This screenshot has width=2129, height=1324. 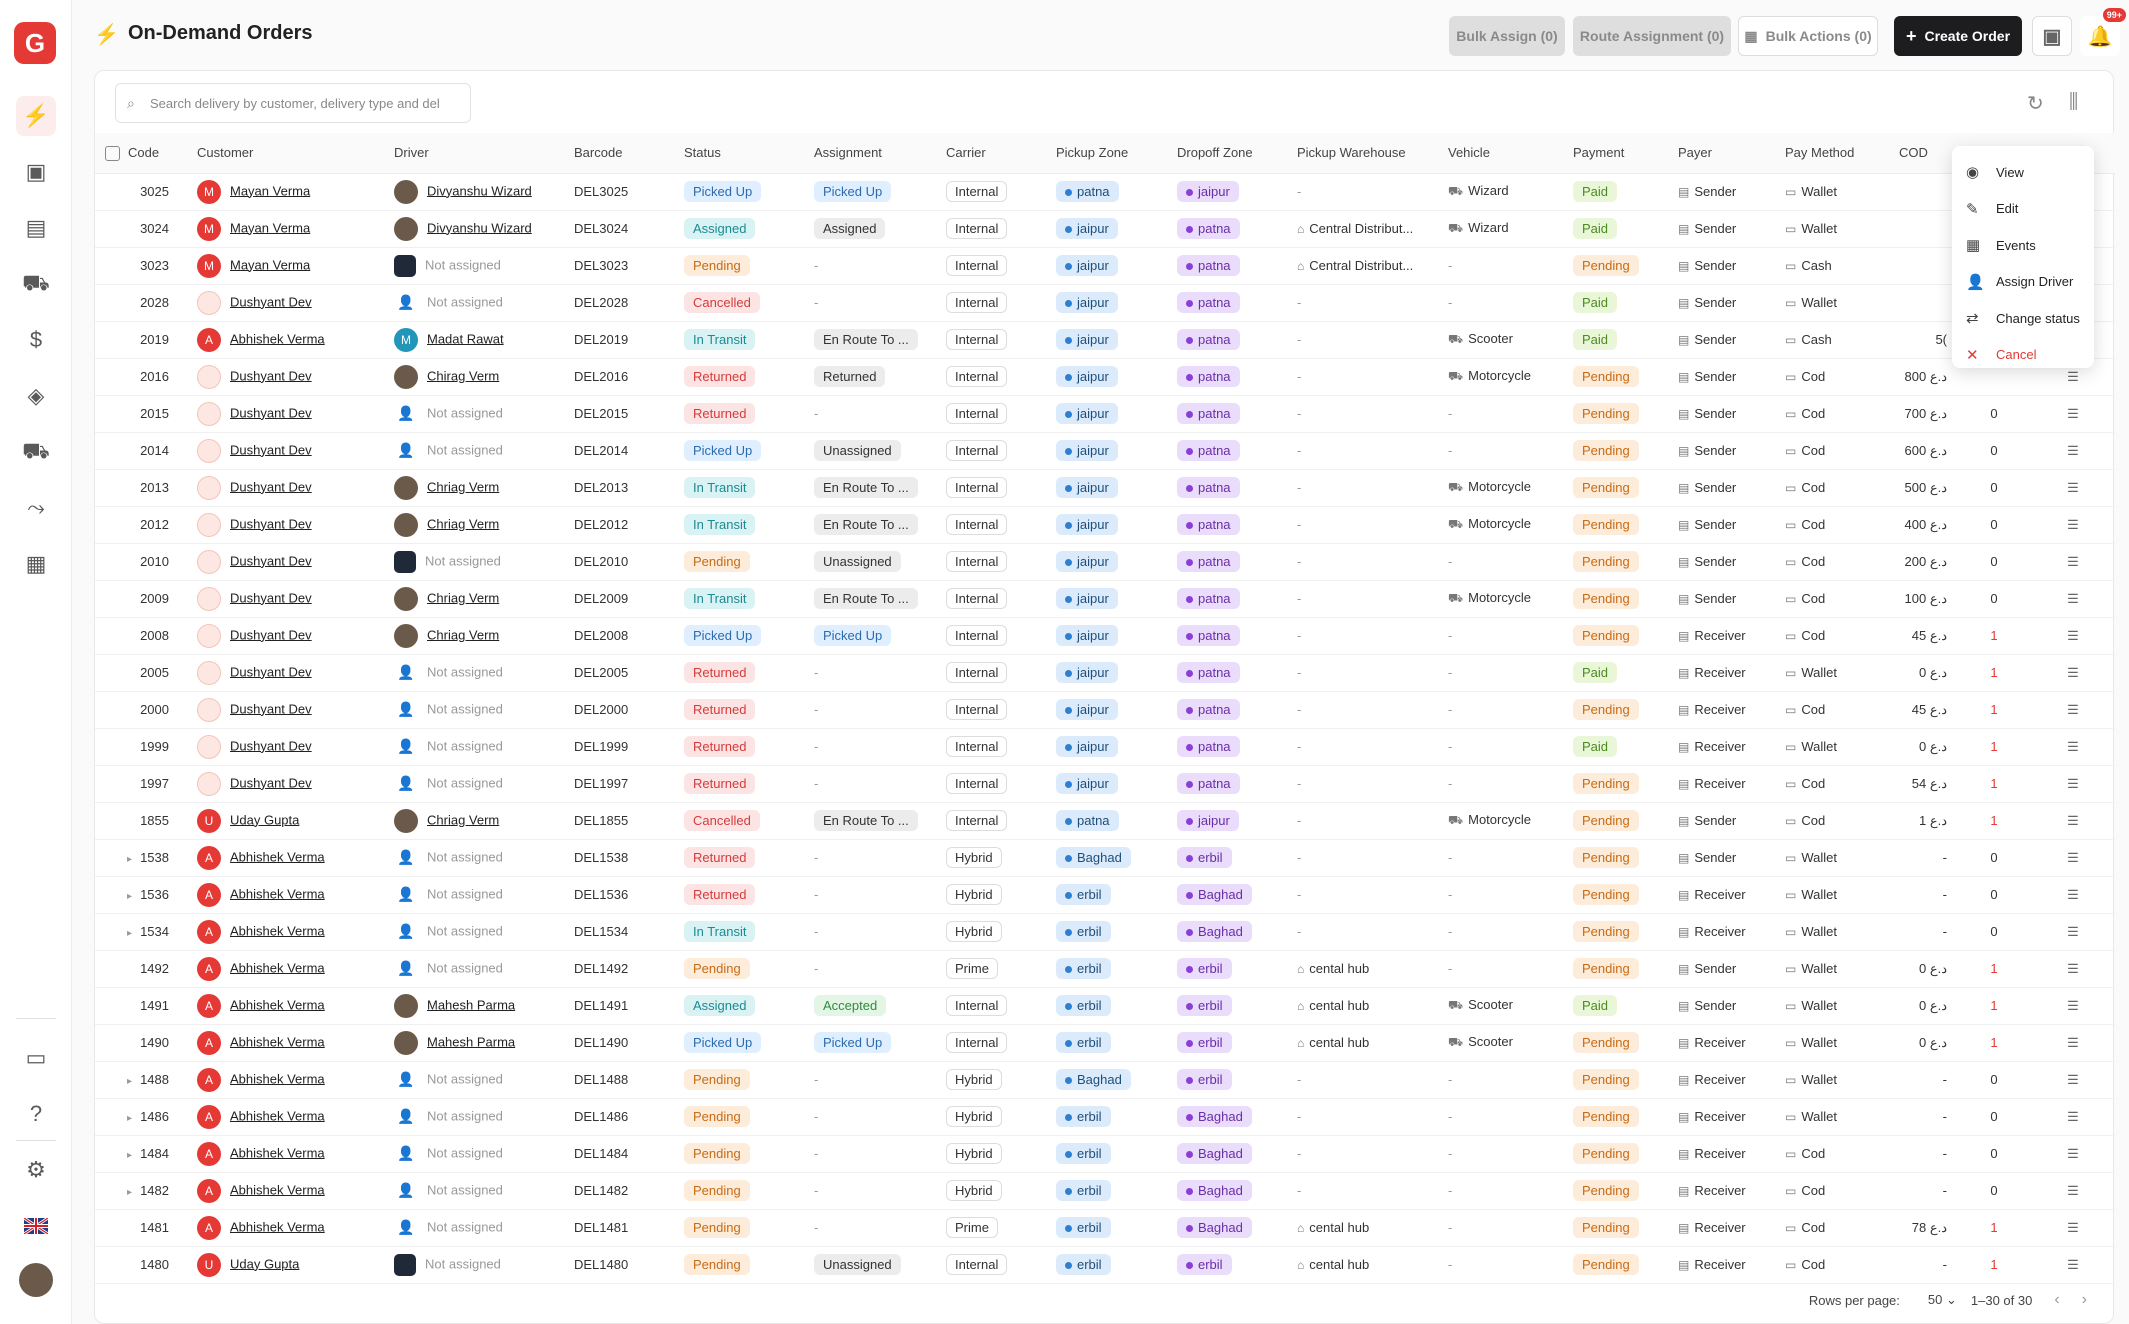 I want to click on order-code: ▸ 1538, so click(x=141, y=858).